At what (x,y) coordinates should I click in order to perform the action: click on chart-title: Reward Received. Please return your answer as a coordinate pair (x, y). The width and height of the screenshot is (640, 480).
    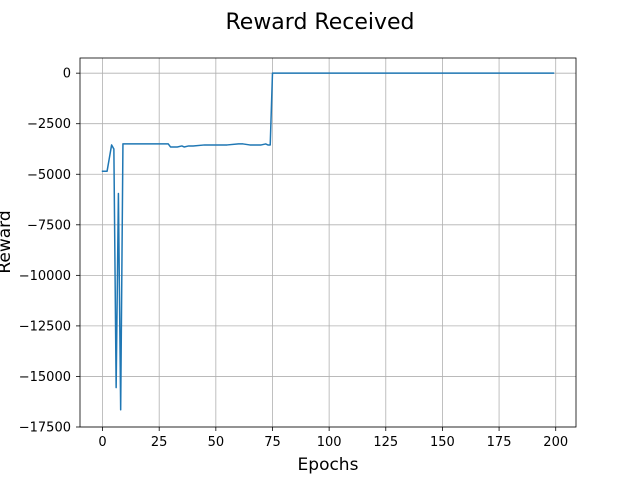
    Looking at the image, I should click on (319, 22).